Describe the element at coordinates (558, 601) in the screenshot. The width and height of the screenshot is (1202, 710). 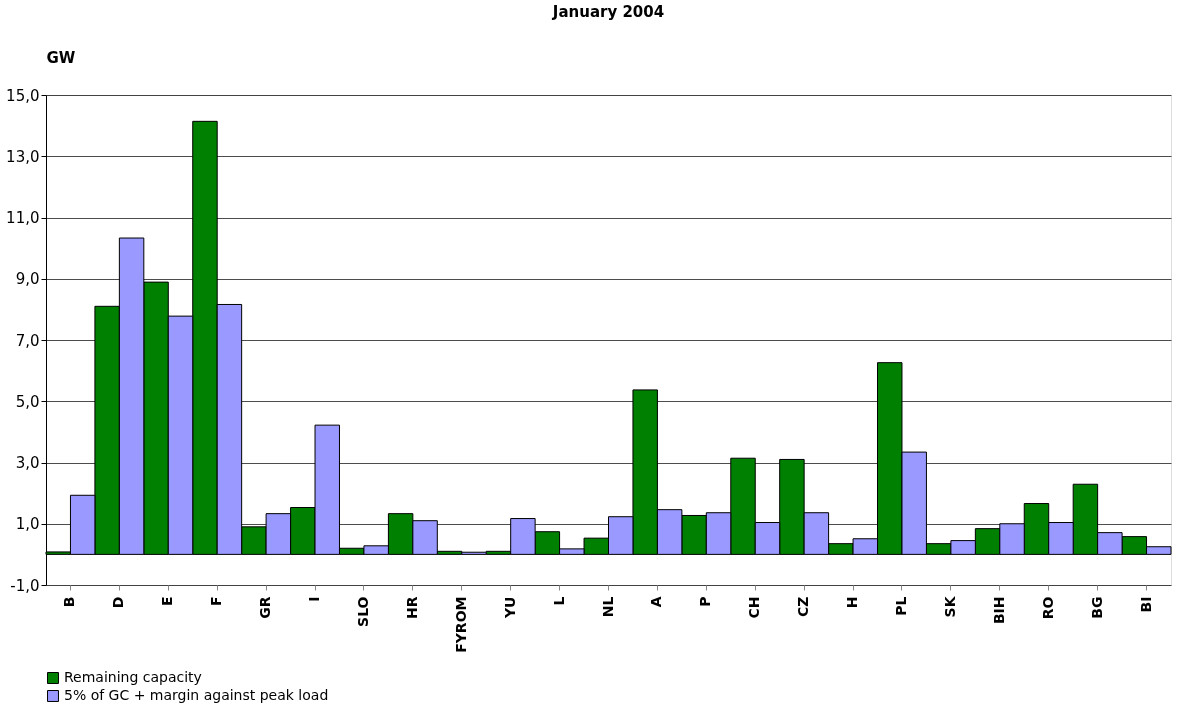
I see `x-tick-label: L` at that location.